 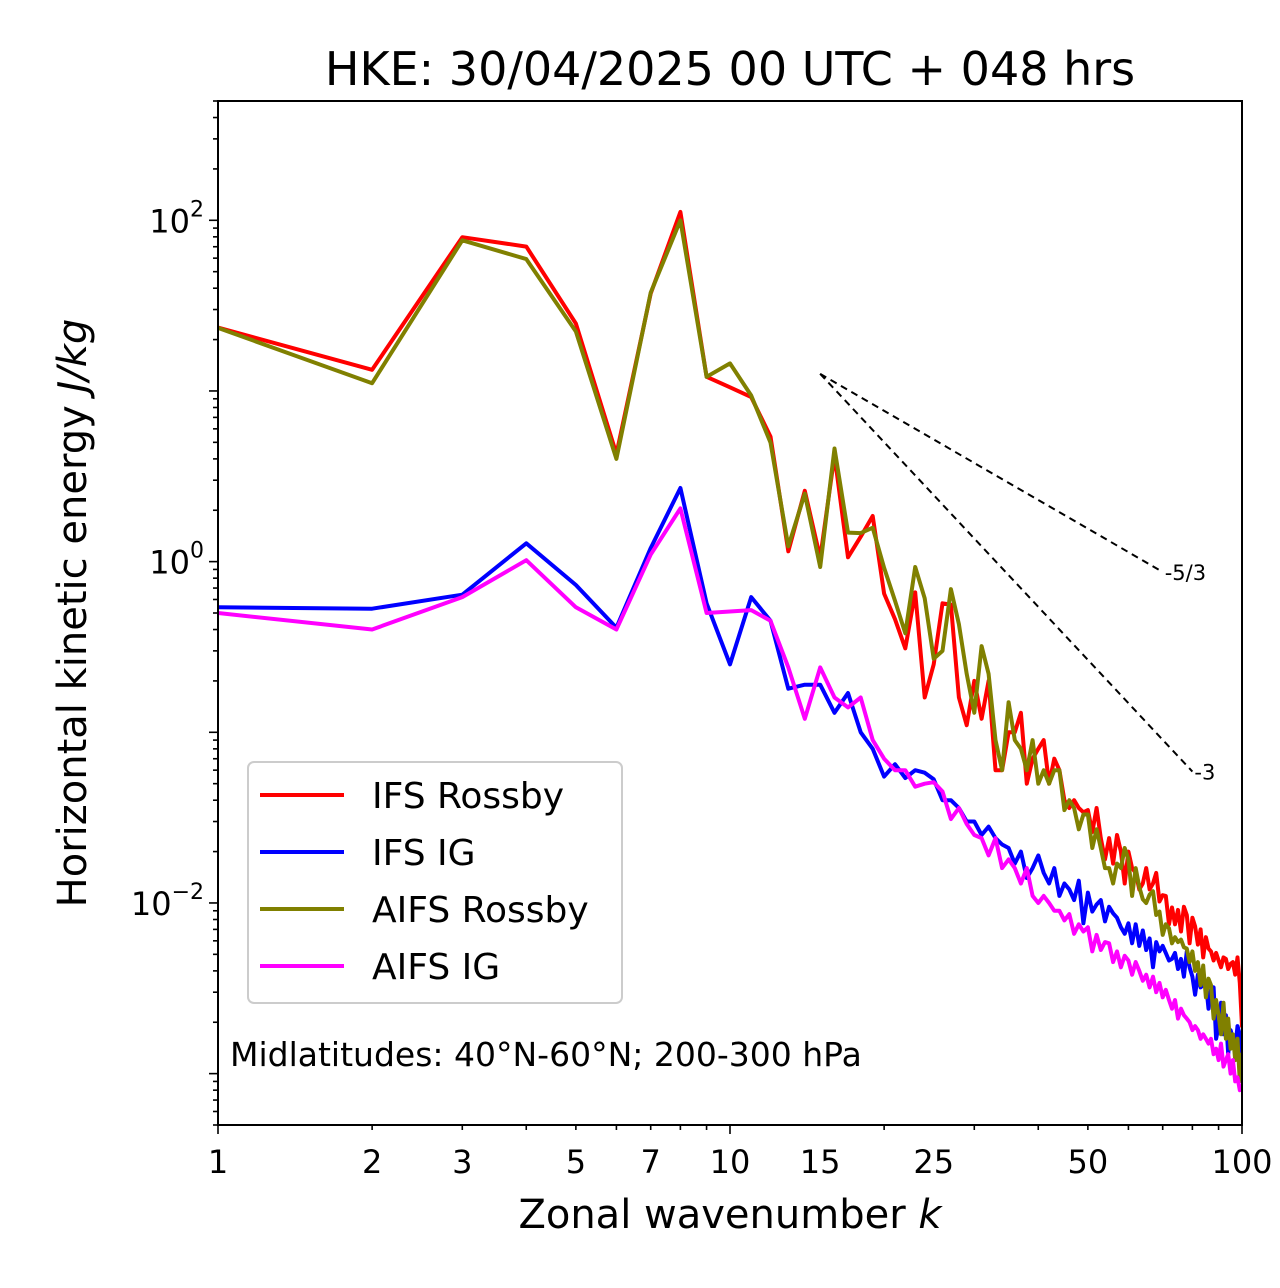 What do you see at coordinates (730, 69) in the screenshot?
I see `chart-title: HKE: 30/04/2025 00 UTC + 048 hrs` at bounding box center [730, 69].